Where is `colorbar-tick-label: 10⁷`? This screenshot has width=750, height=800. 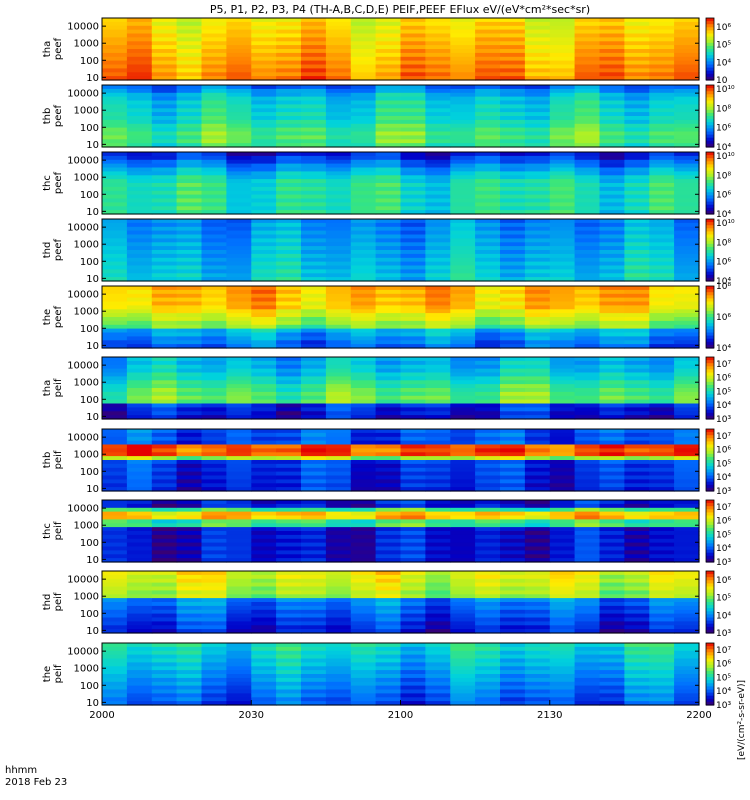 colorbar-tick-label: 10⁷ is located at coordinates (723, 508).